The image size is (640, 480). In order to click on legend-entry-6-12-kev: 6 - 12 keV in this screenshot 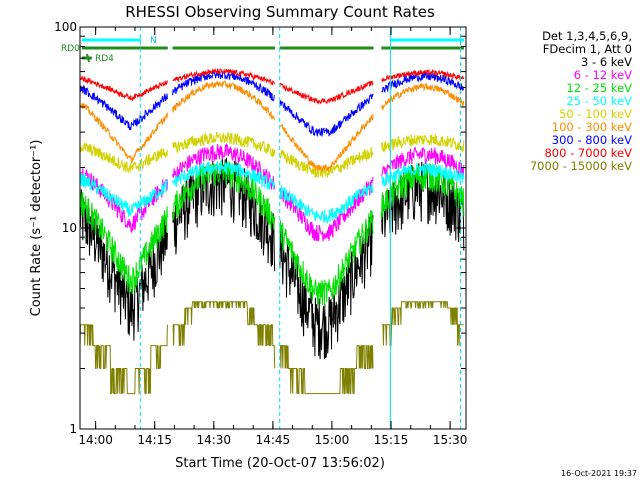, I will do `click(603, 75)`.